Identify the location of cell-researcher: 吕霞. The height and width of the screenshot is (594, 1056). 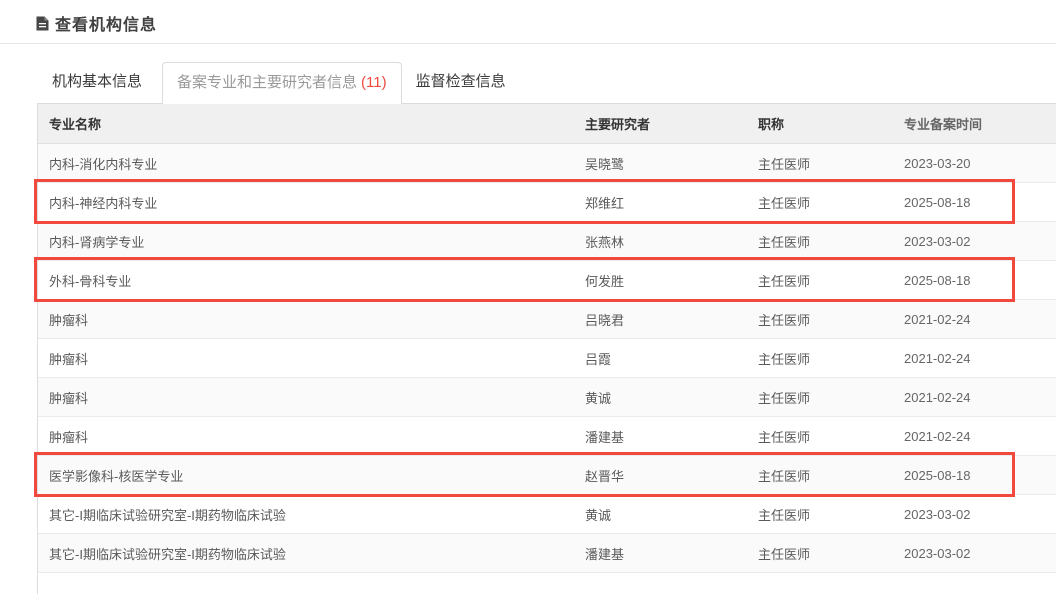
(598, 359).